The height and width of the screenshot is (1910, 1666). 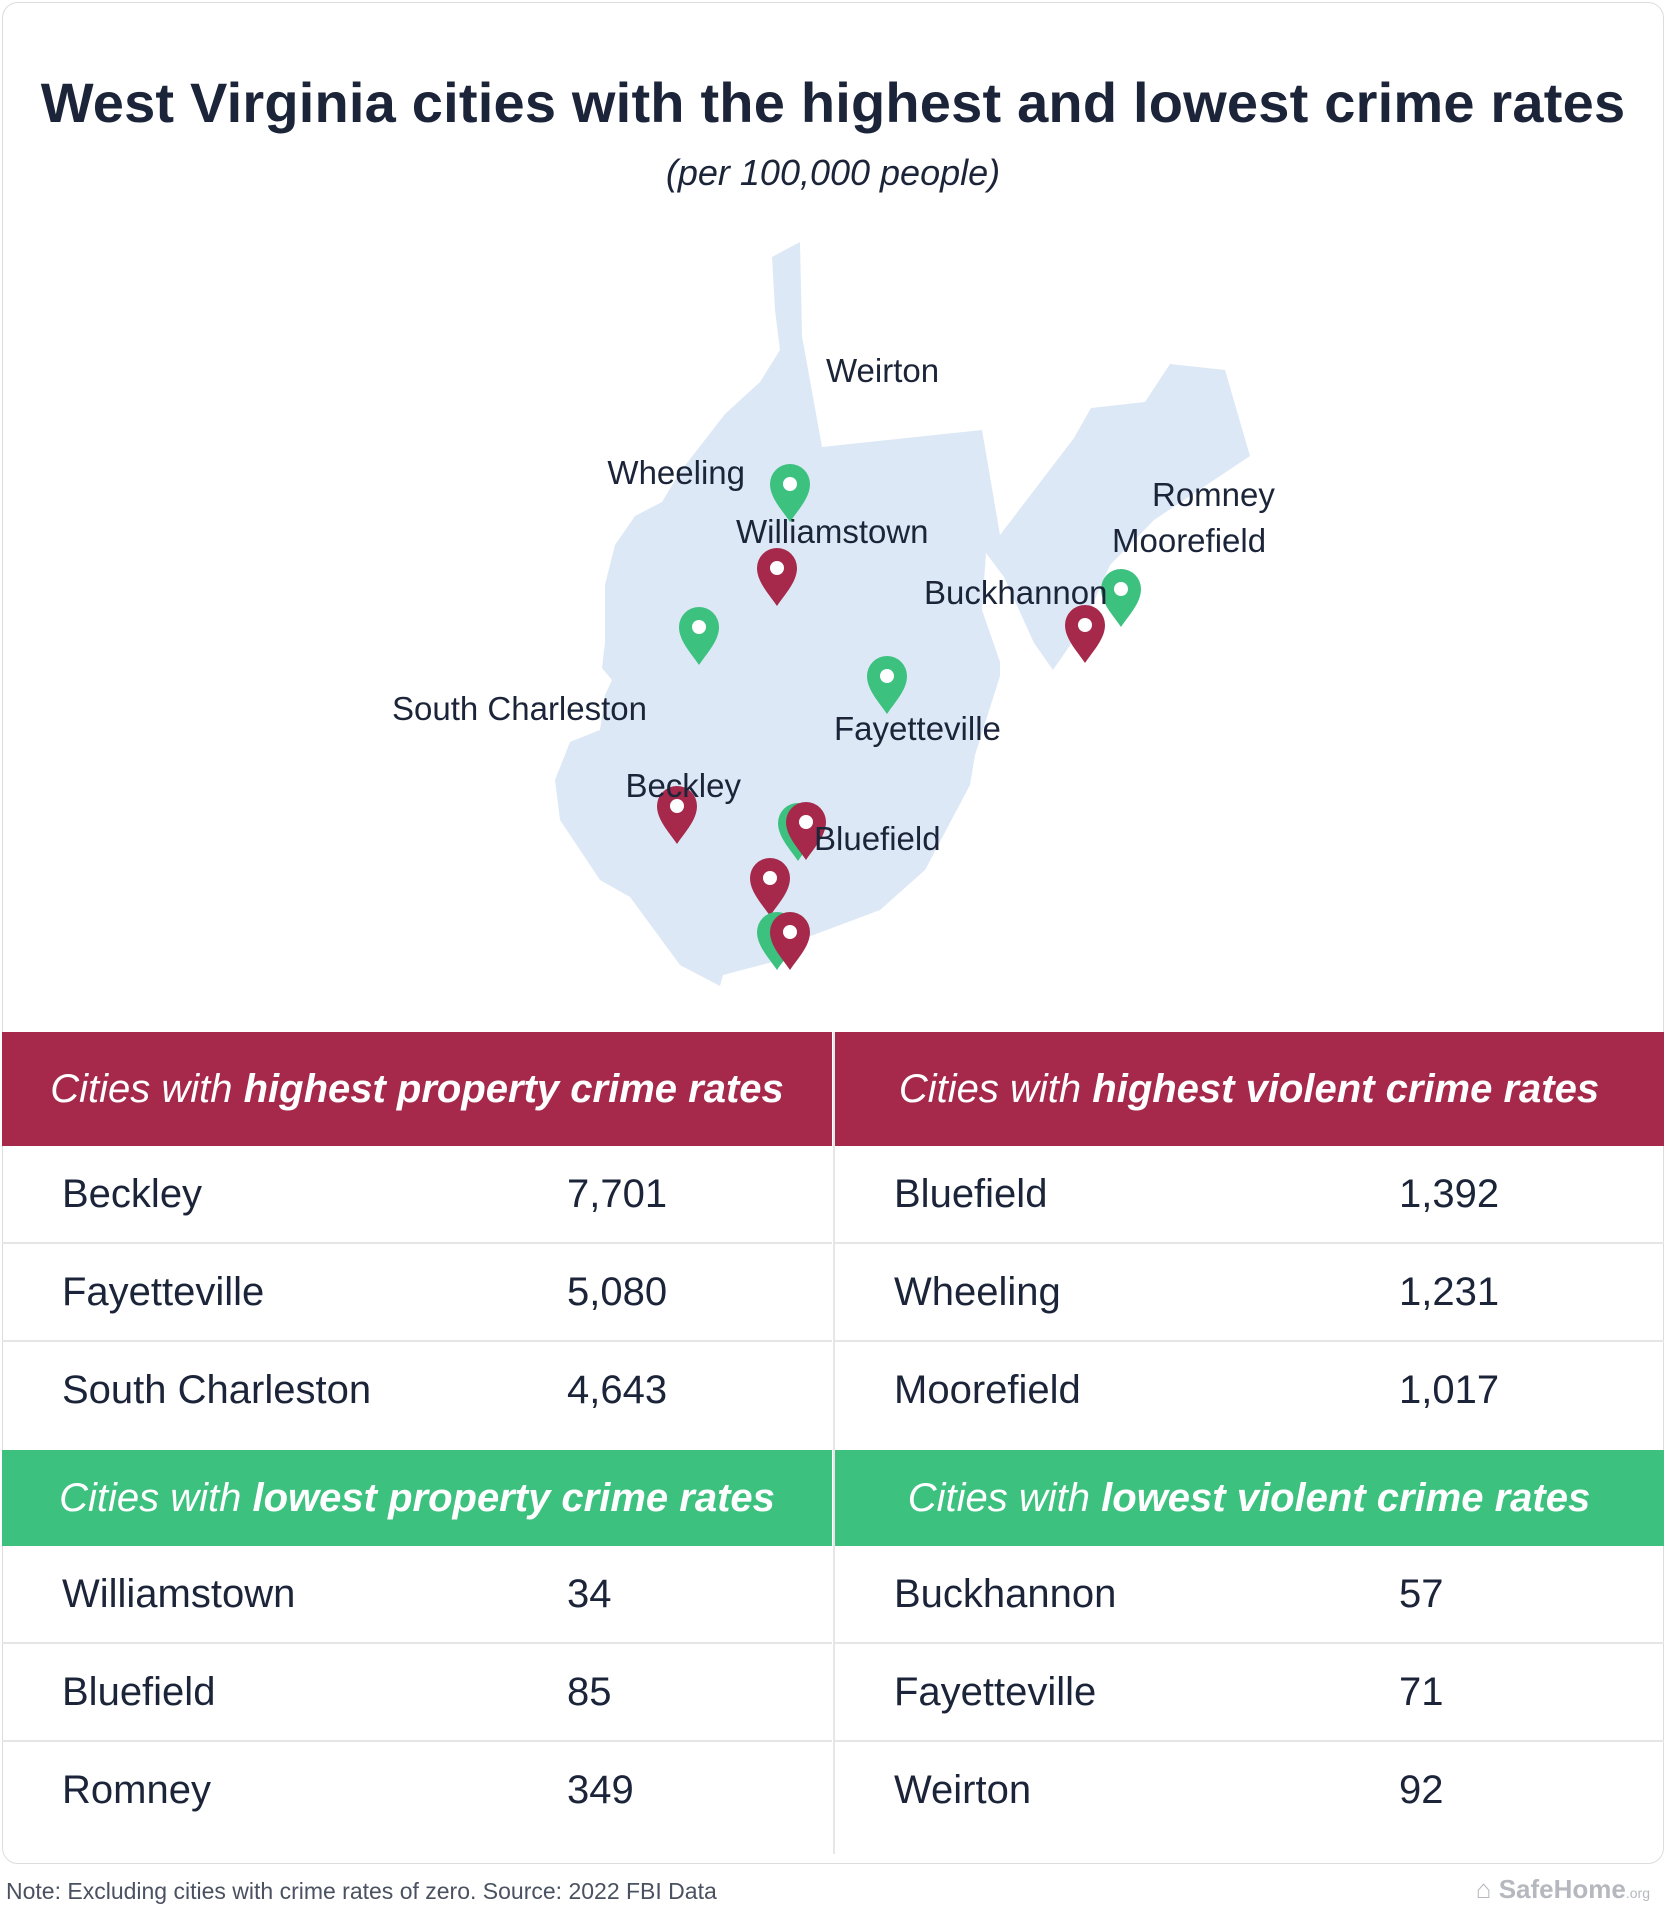 What do you see at coordinates (1449, 1292) in the screenshot?
I see `crime-rate: 1,231` at bounding box center [1449, 1292].